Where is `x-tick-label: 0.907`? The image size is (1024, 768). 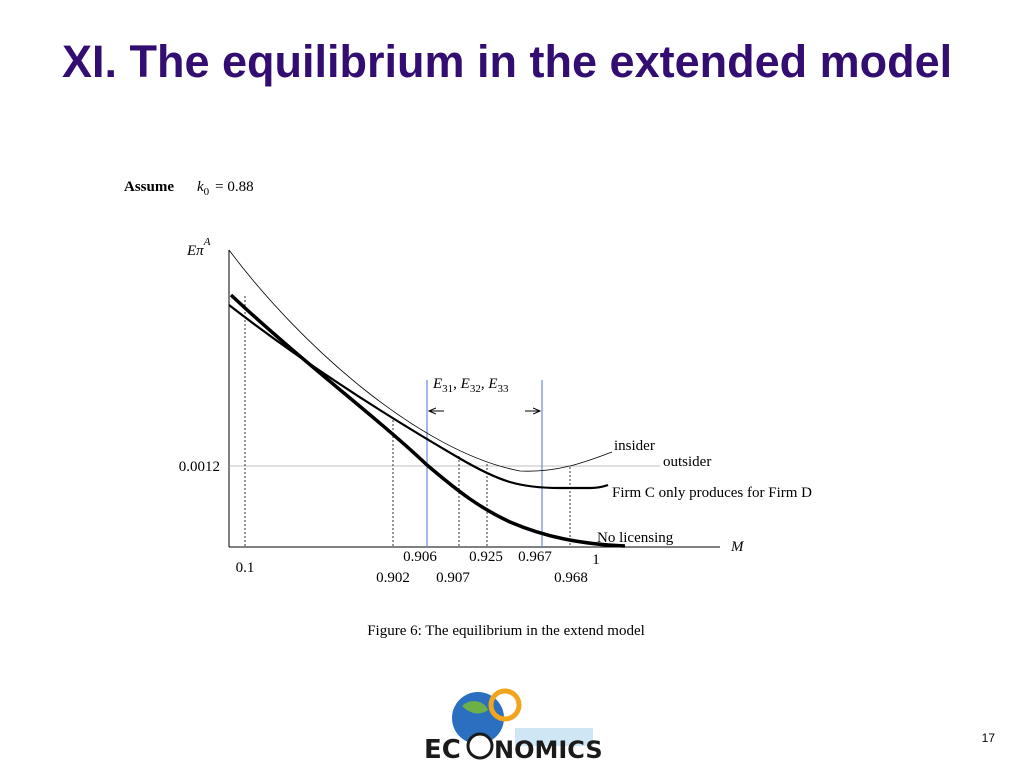 x-tick-label: 0.907 is located at coordinates (453, 578).